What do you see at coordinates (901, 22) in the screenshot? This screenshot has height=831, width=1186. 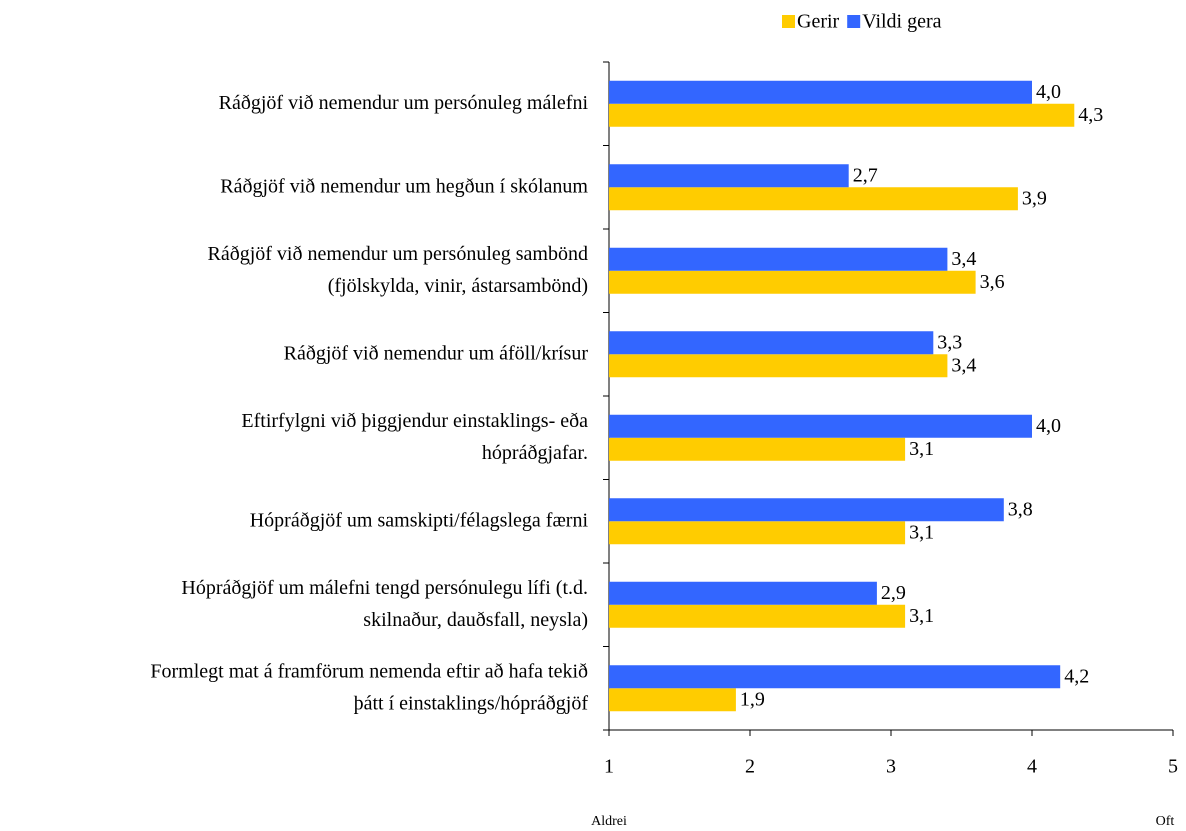 I see `legend-label: Vildi gera` at bounding box center [901, 22].